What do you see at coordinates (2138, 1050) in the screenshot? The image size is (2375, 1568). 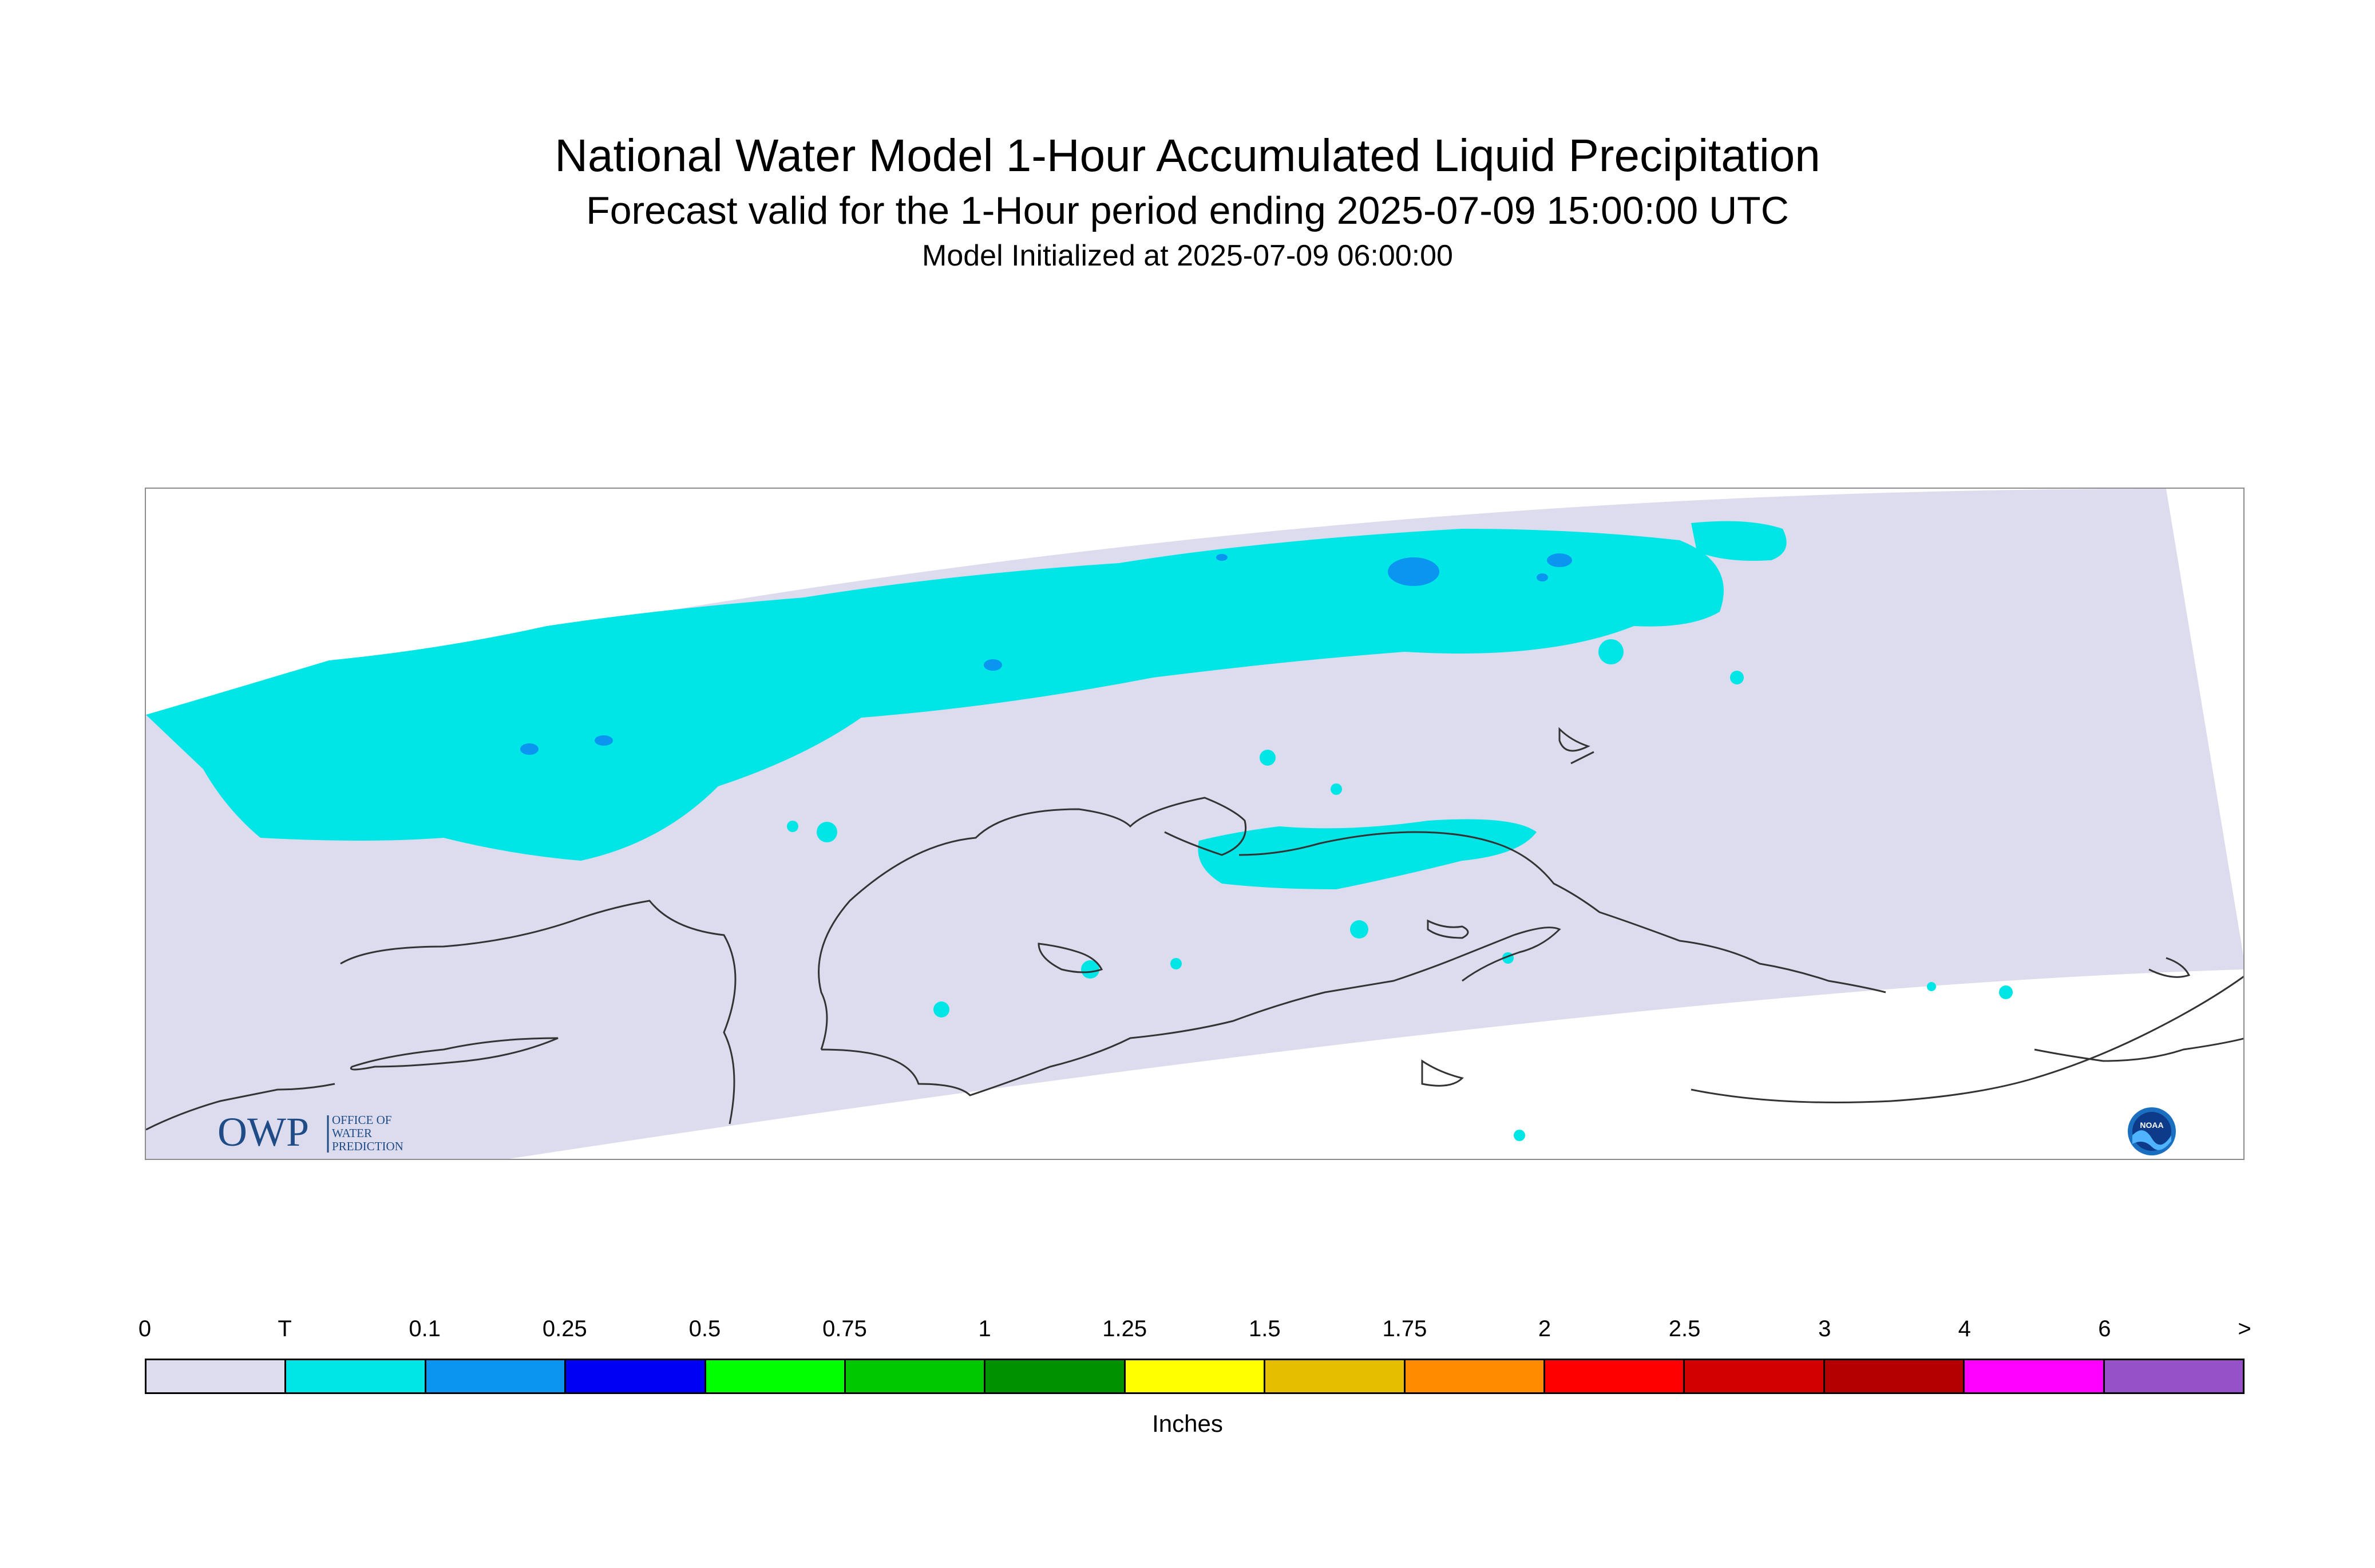 I see `coastline-east` at bounding box center [2138, 1050].